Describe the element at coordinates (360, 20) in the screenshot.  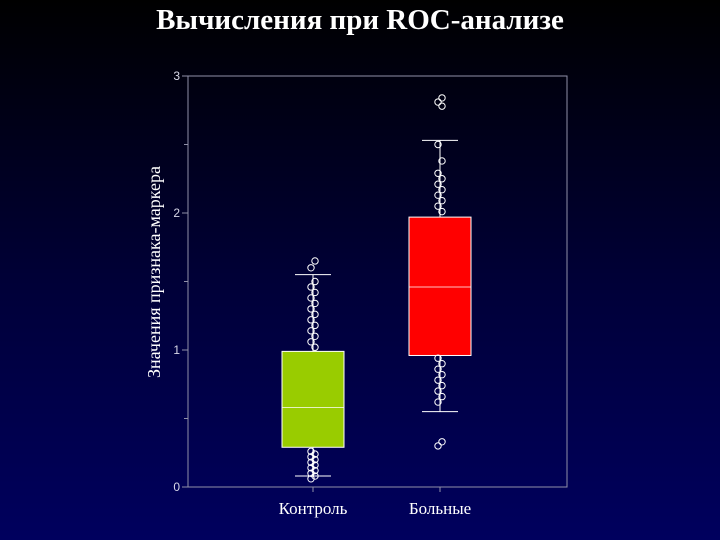
I see `slide-title: Вычисления при ROC-анализе` at that location.